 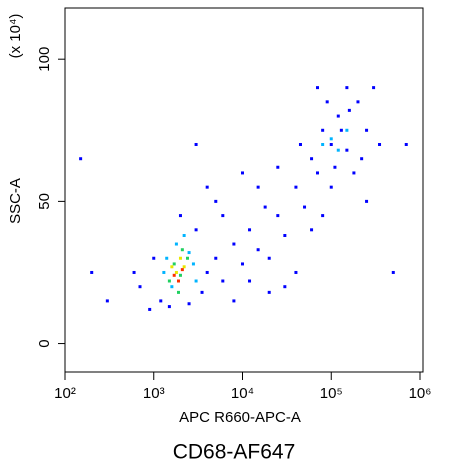 What do you see at coordinates (154, 393) in the screenshot?
I see `x-tick-label: 10³` at bounding box center [154, 393].